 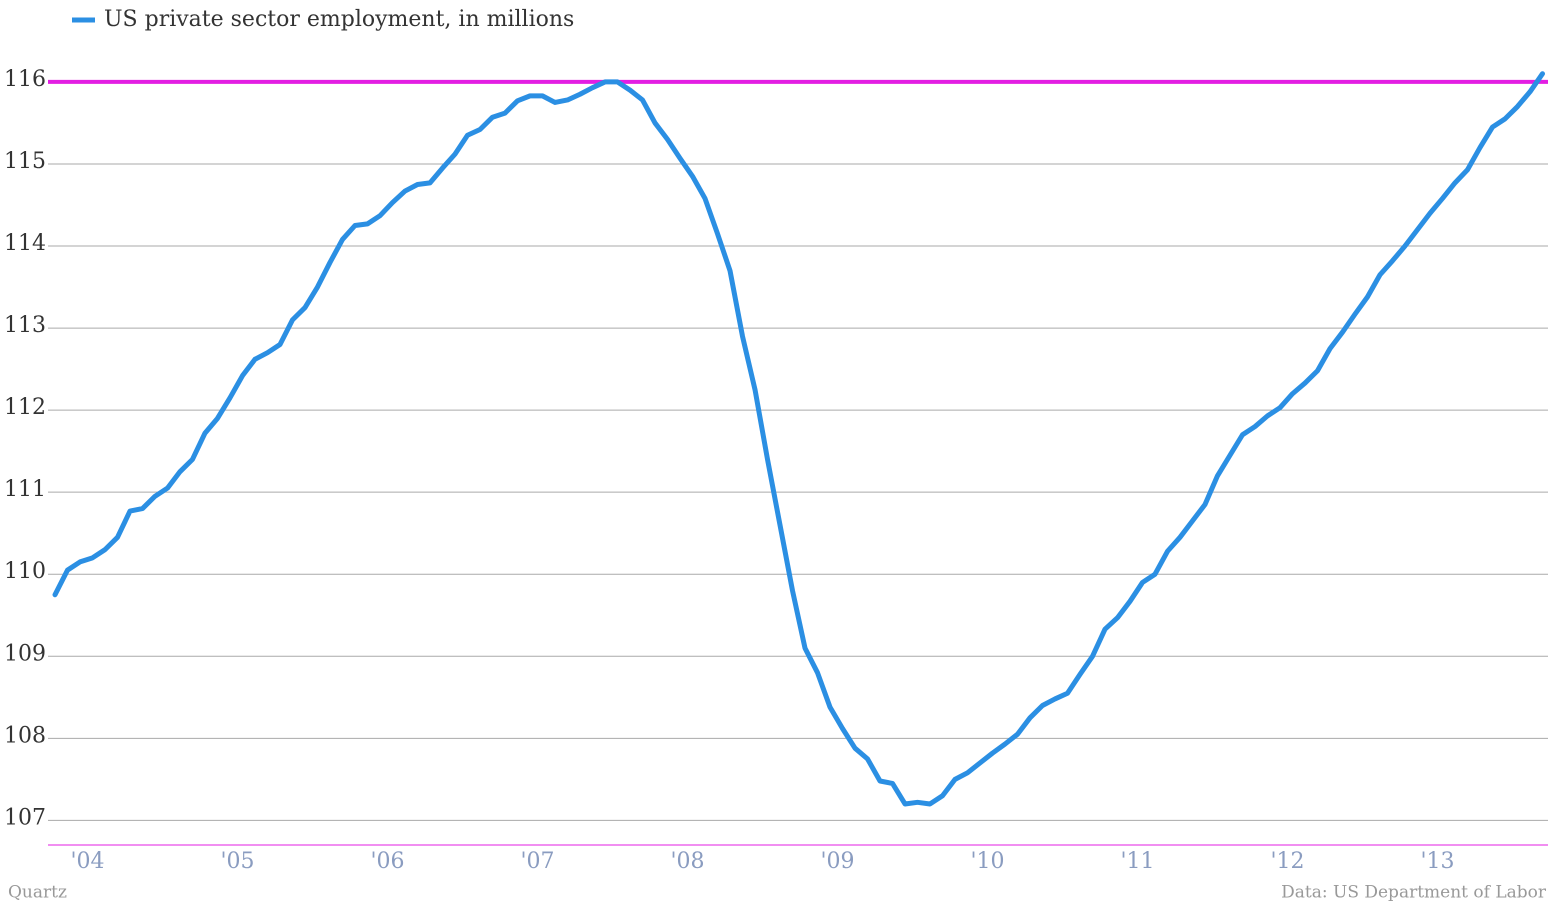 I want to click on y-tick-label: 116, so click(x=25, y=79).